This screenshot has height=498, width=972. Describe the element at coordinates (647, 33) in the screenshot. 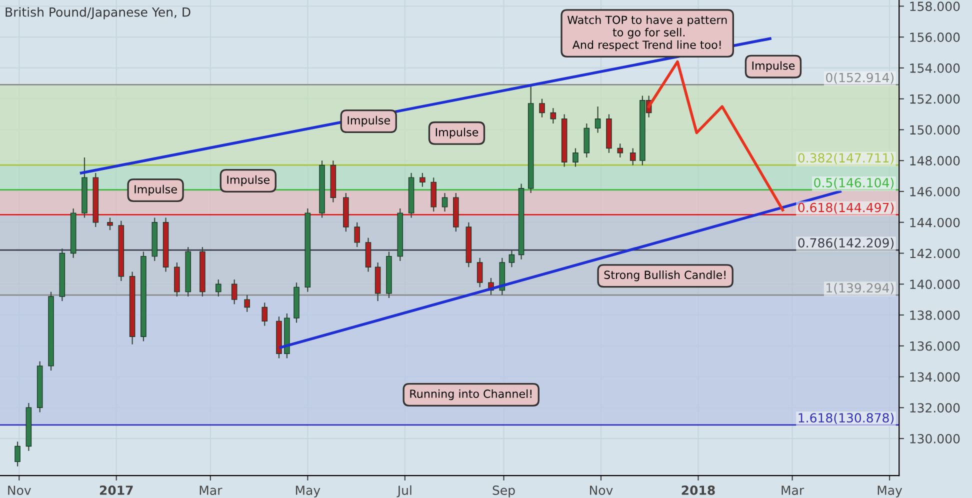

I see `annotation: Watch TOP to have a pattern to go for sell. And respect Trend line too!` at that location.